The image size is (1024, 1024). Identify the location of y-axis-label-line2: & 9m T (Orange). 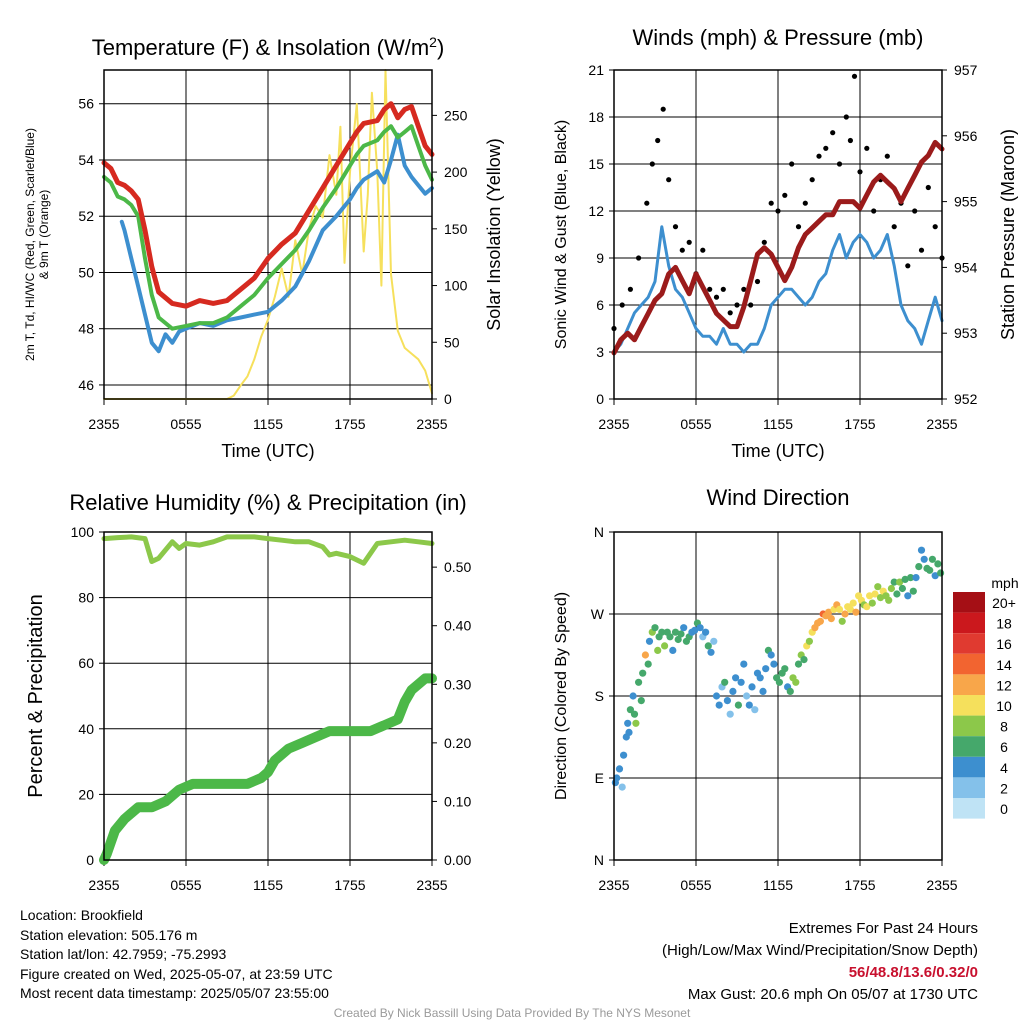
(44, 235).